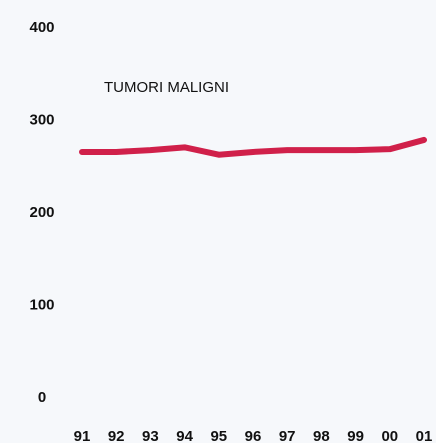 This screenshot has width=436, height=443. I want to click on x-tick-label: 99, so click(355, 435).